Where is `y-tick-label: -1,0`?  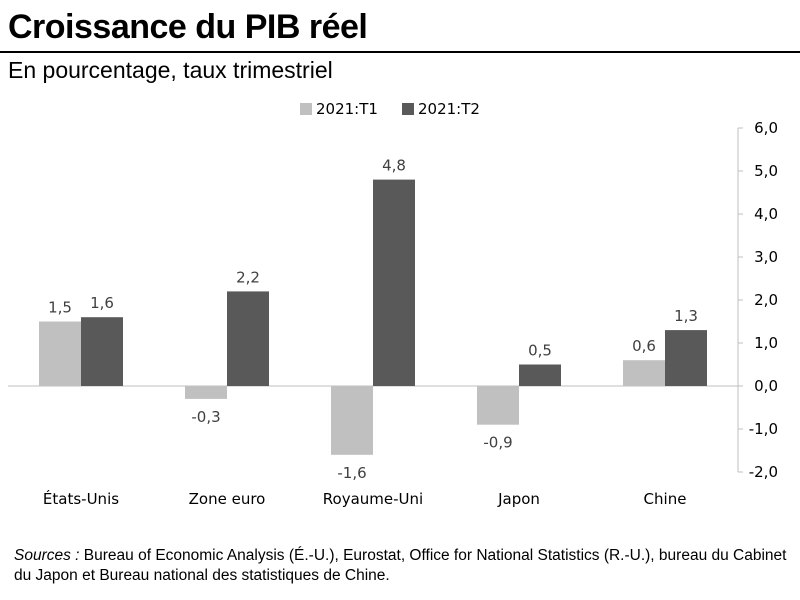 y-tick-label: -1,0 is located at coordinates (763, 429).